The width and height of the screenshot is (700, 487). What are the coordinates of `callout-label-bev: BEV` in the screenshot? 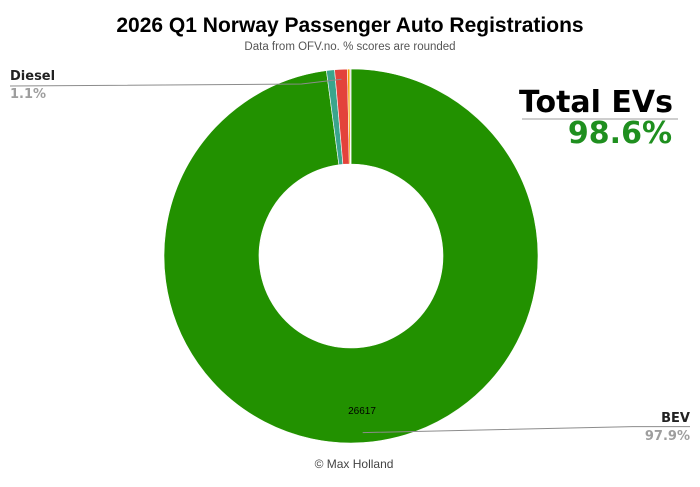 It's located at (675, 418).